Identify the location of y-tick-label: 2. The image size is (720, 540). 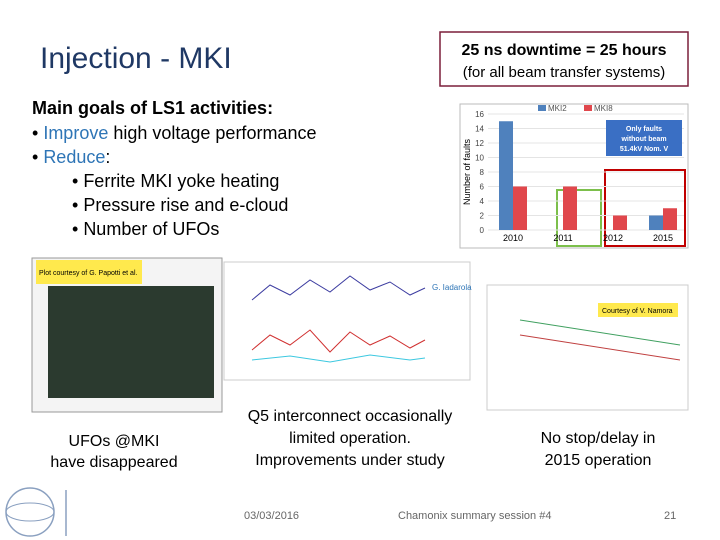
(482, 216).